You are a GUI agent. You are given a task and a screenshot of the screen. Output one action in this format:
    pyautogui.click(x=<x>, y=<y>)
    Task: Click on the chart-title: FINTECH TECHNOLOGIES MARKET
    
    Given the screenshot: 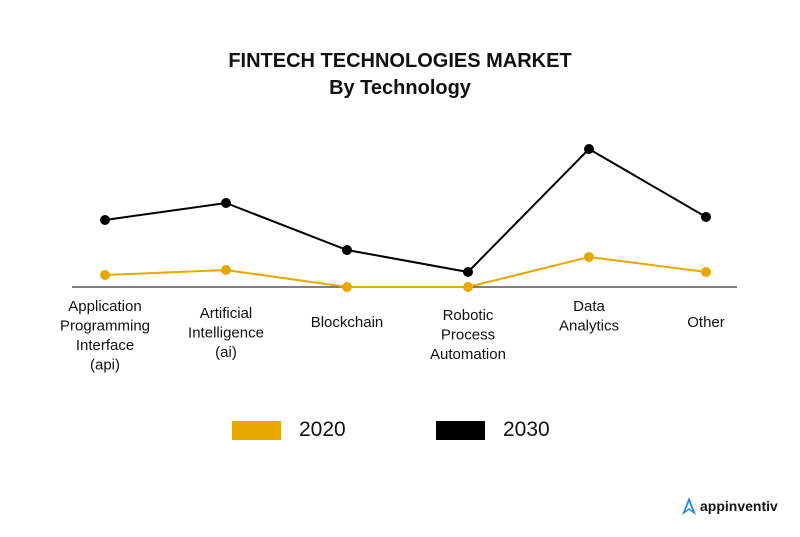 What is the action you would take?
    pyautogui.click(x=400, y=61)
    